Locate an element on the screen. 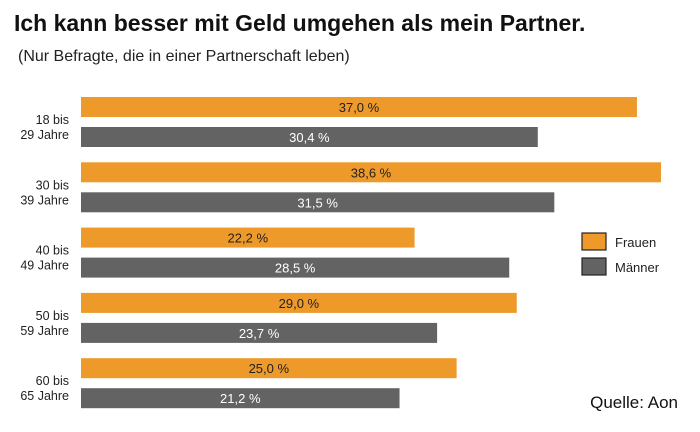 This screenshot has width=700, height=432. data-label: 31,5 % is located at coordinates (317, 202).